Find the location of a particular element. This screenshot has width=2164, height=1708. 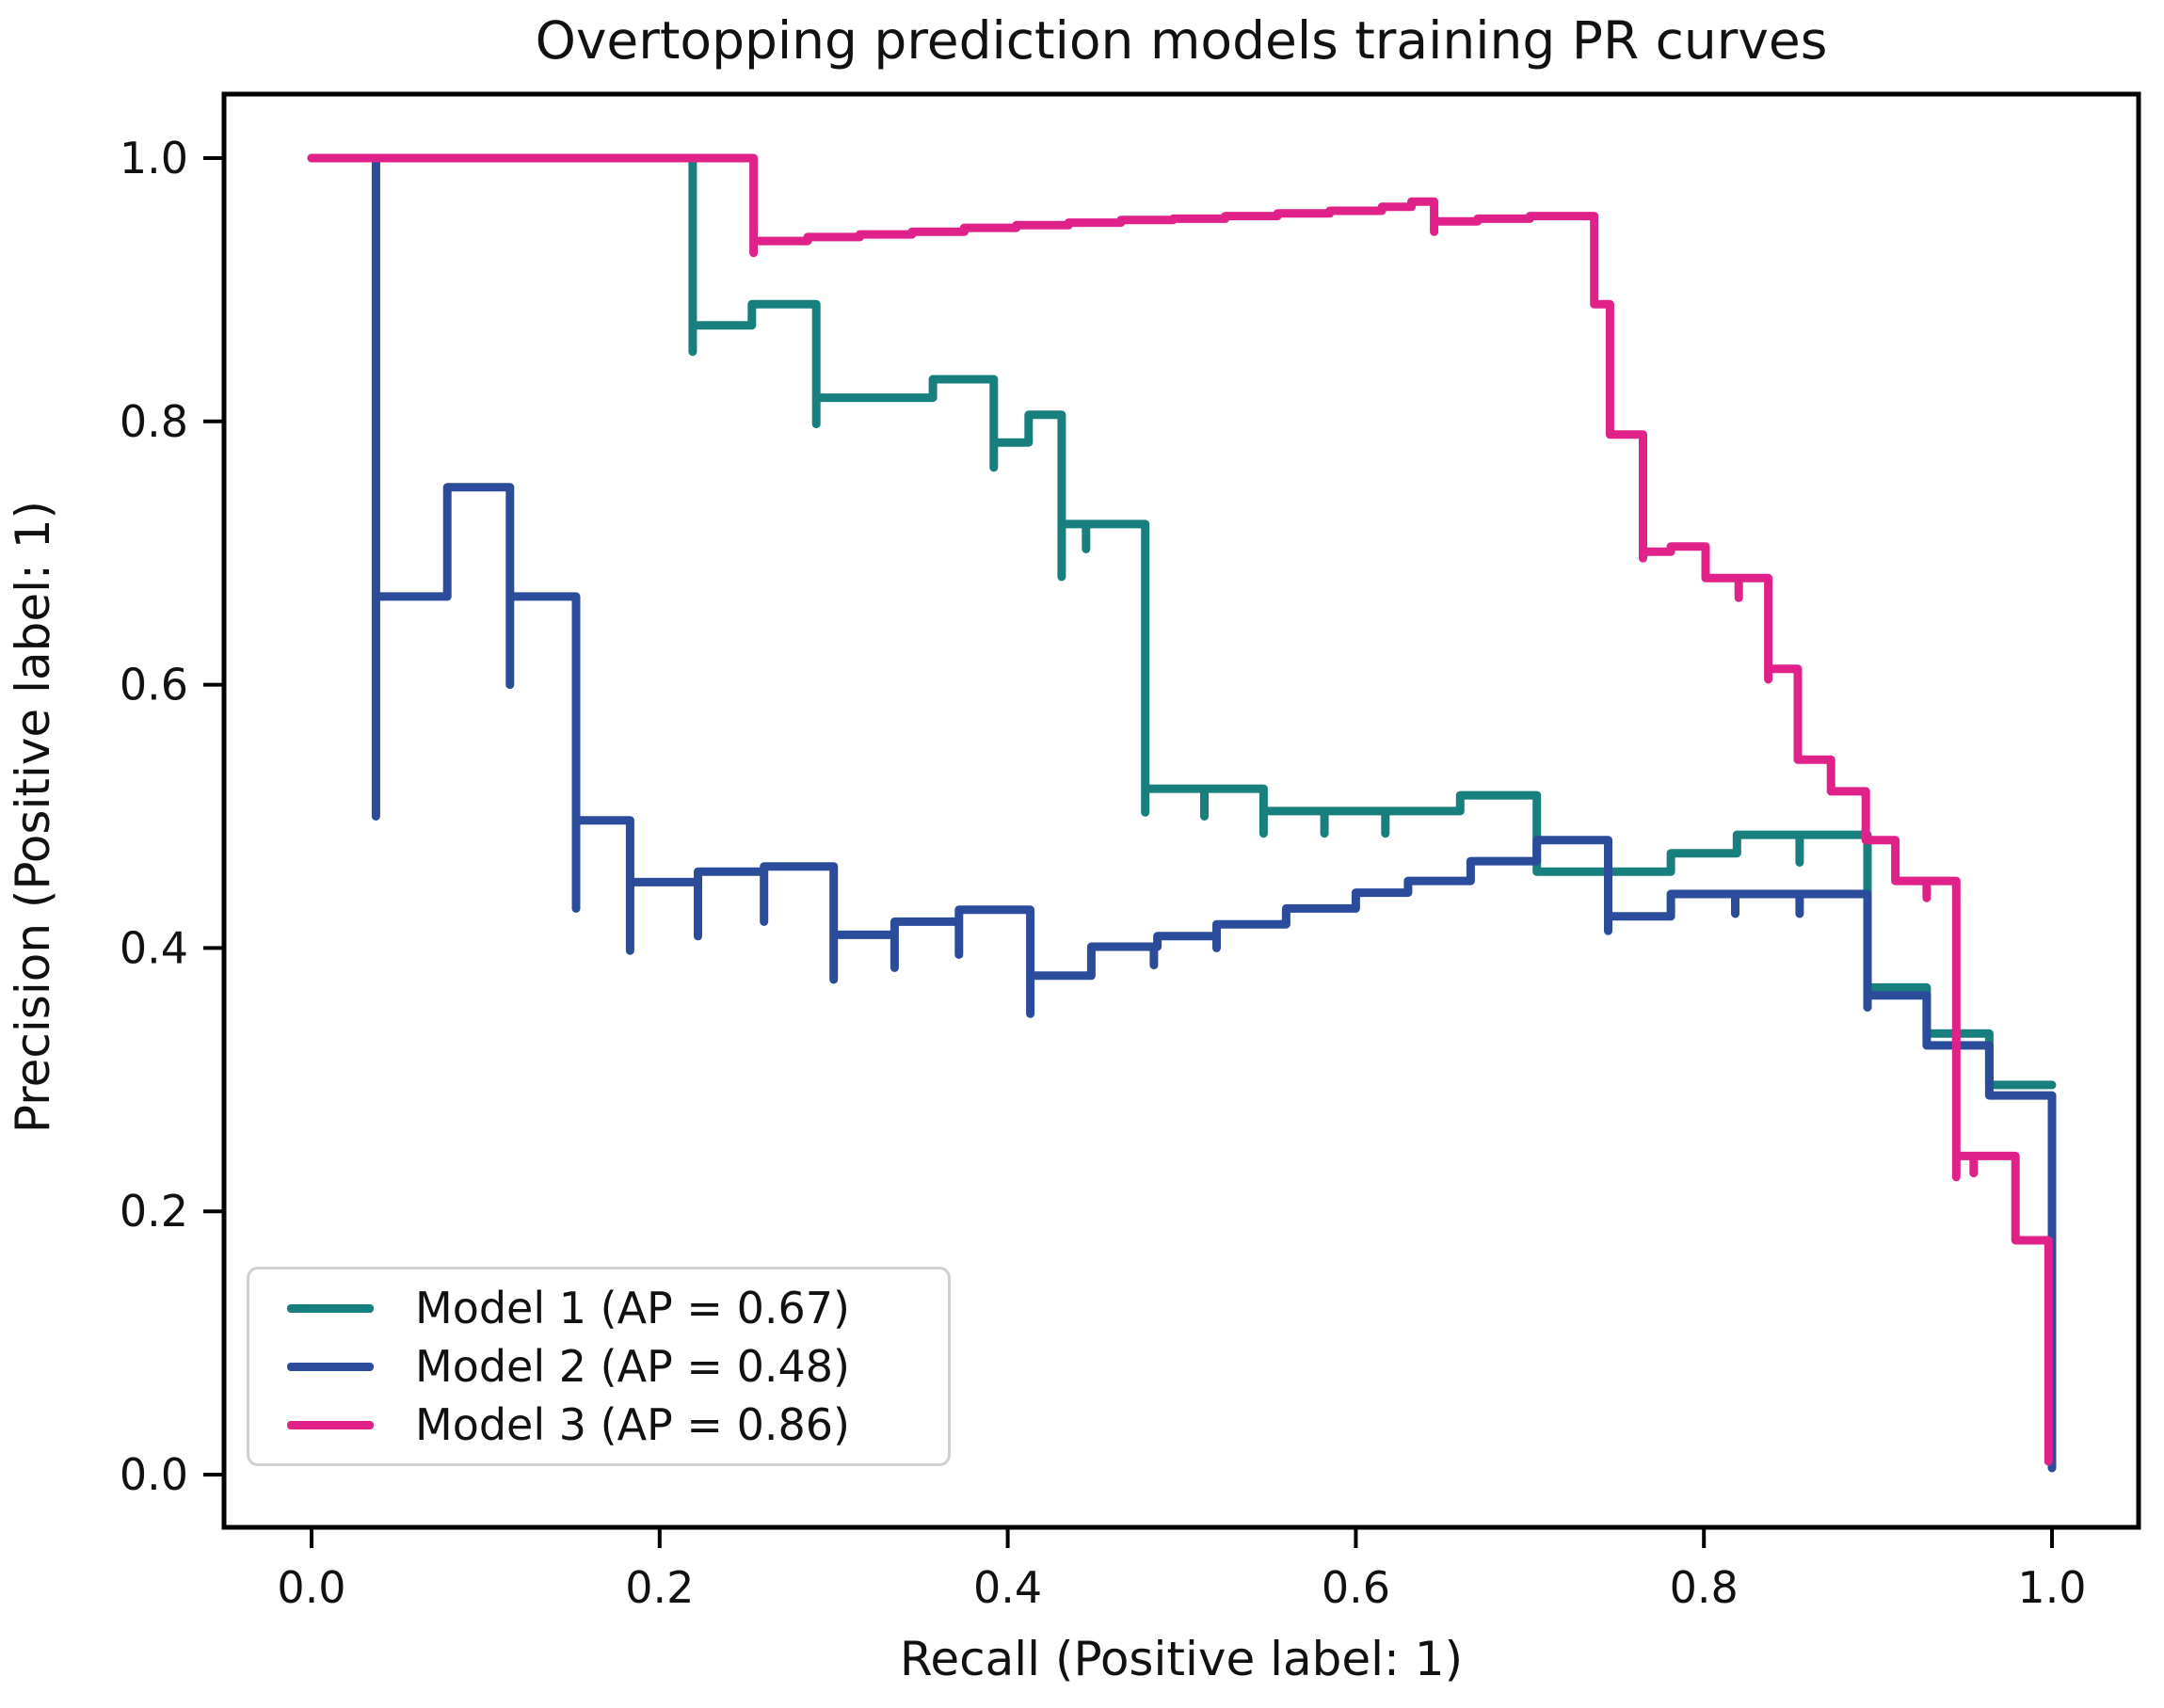

y-tick-label: 0.6 is located at coordinates (154, 685).